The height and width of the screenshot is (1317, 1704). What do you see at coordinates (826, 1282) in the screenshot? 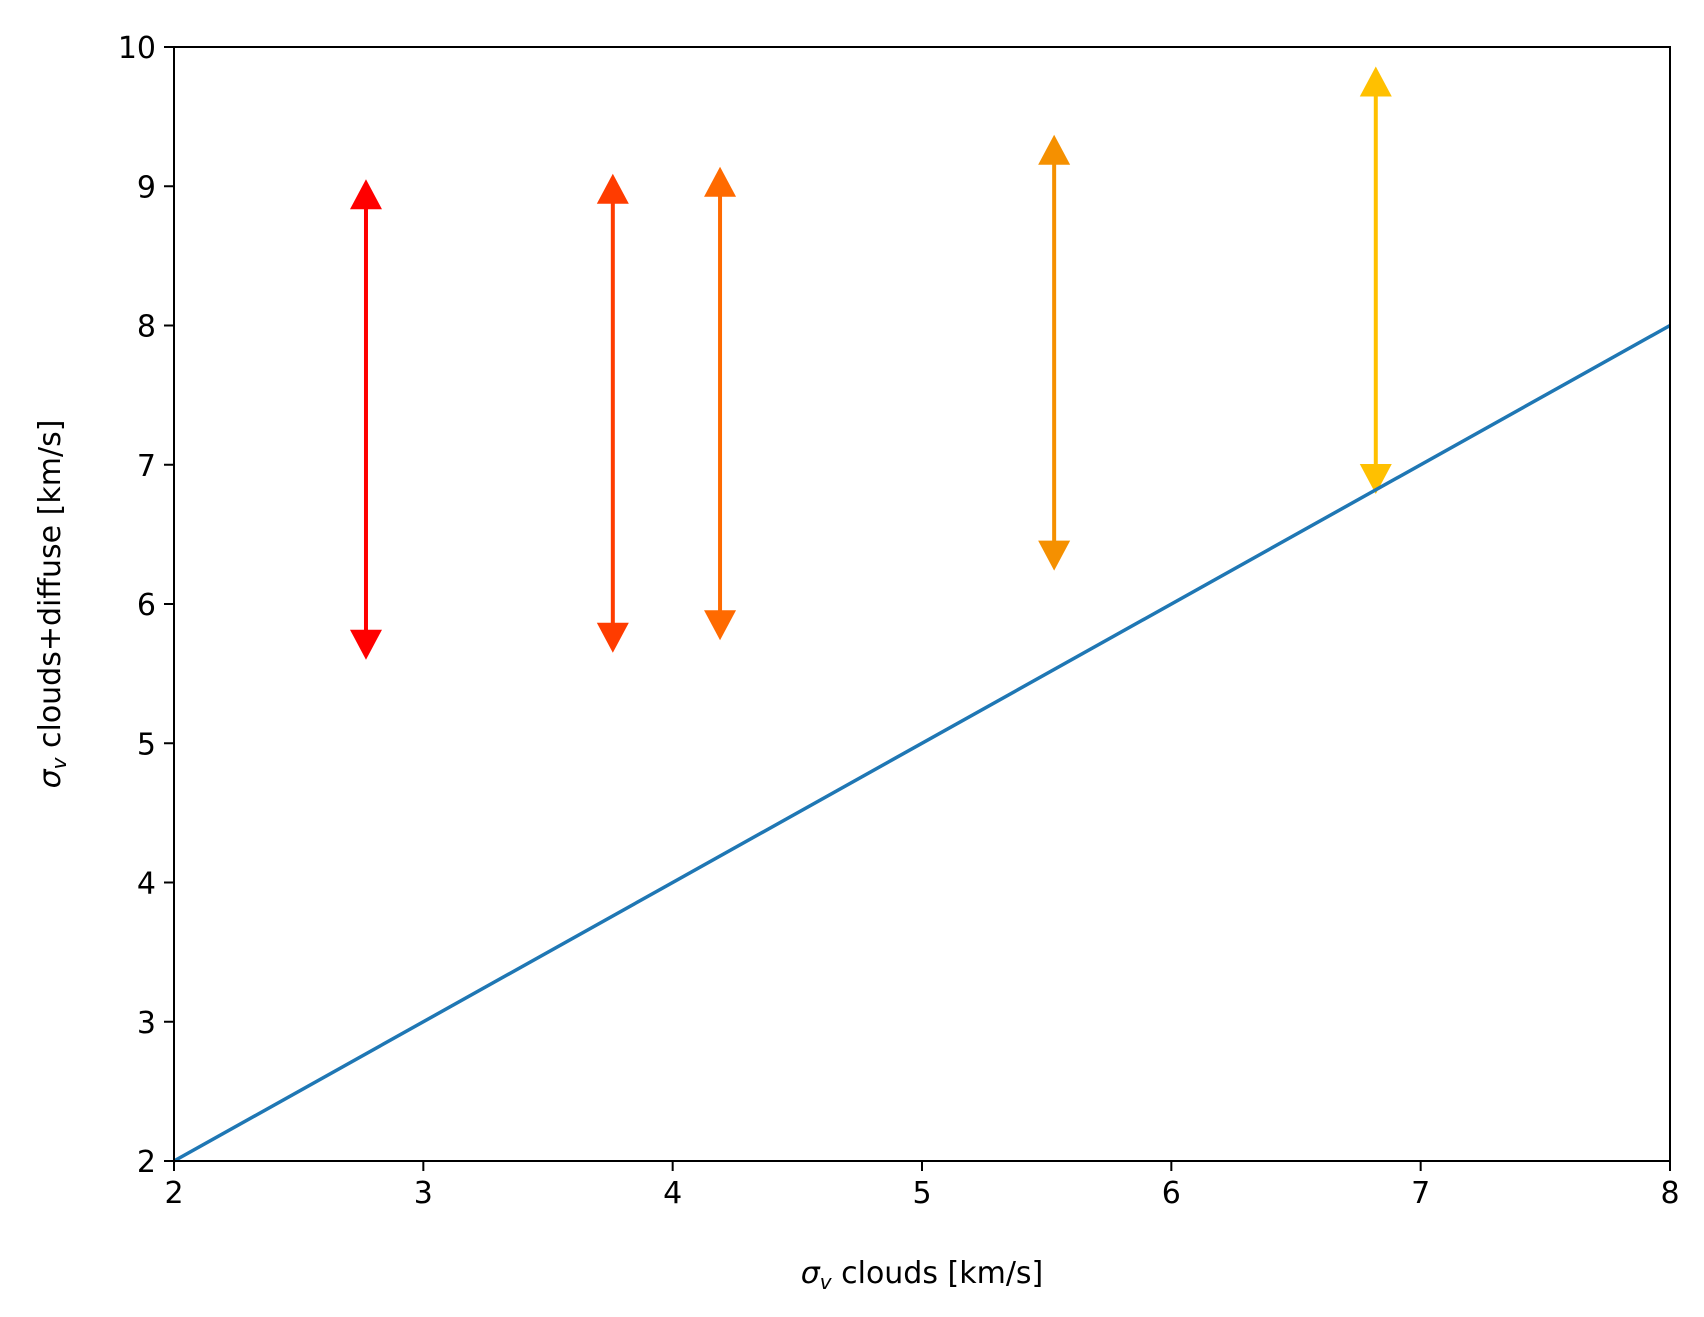
I see `x-axis-label-subscript: v` at bounding box center [826, 1282].